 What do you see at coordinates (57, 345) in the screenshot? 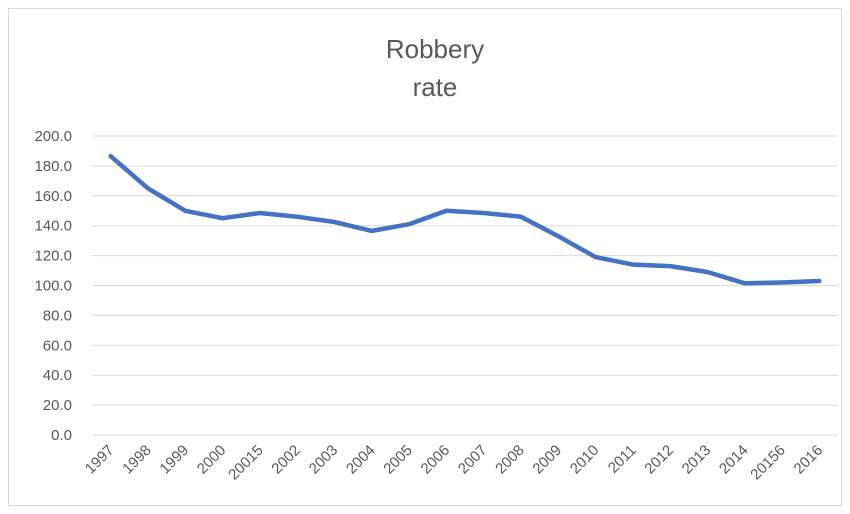
I see `y-tick-label: 60.0` at bounding box center [57, 345].